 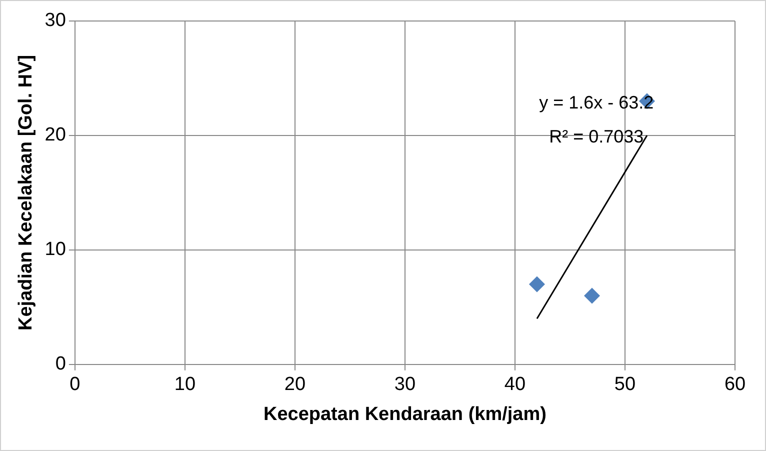 What do you see at coordinates (26, 192) in the screenshot?
I see `y-axis-title: Kejadian Kecelakaan [Gol. HV]` at bounding box center [26, 192].